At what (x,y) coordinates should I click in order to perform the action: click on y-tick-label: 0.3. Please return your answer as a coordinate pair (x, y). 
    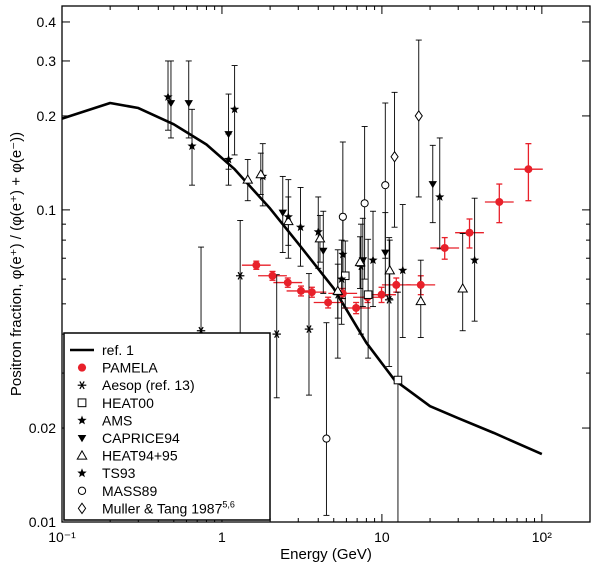
    Looking at the image, I should click on (47, 61).